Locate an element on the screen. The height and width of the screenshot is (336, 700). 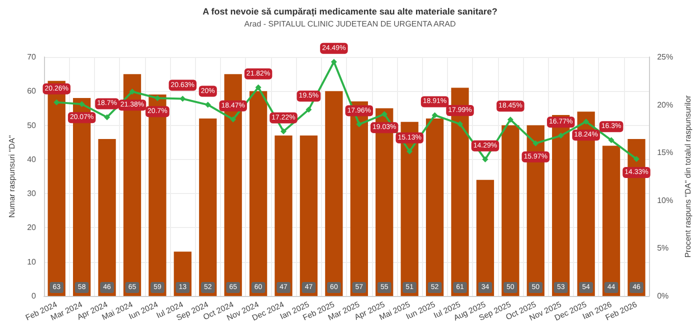
y2-tick-label: 0% is located at coordinates (663, 296).